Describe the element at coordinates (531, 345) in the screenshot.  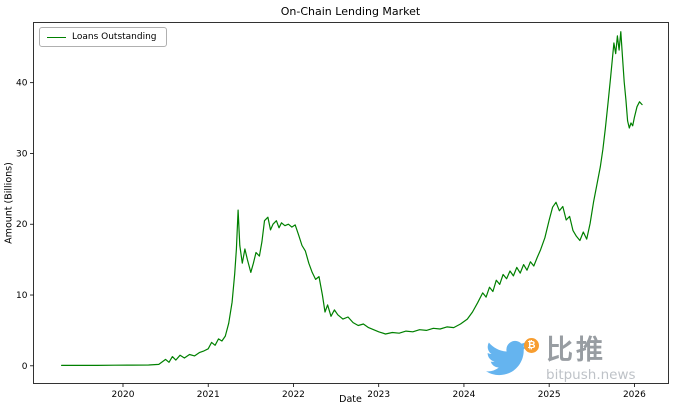
I see `bitcoin-coin-icon: ₿` at that location.